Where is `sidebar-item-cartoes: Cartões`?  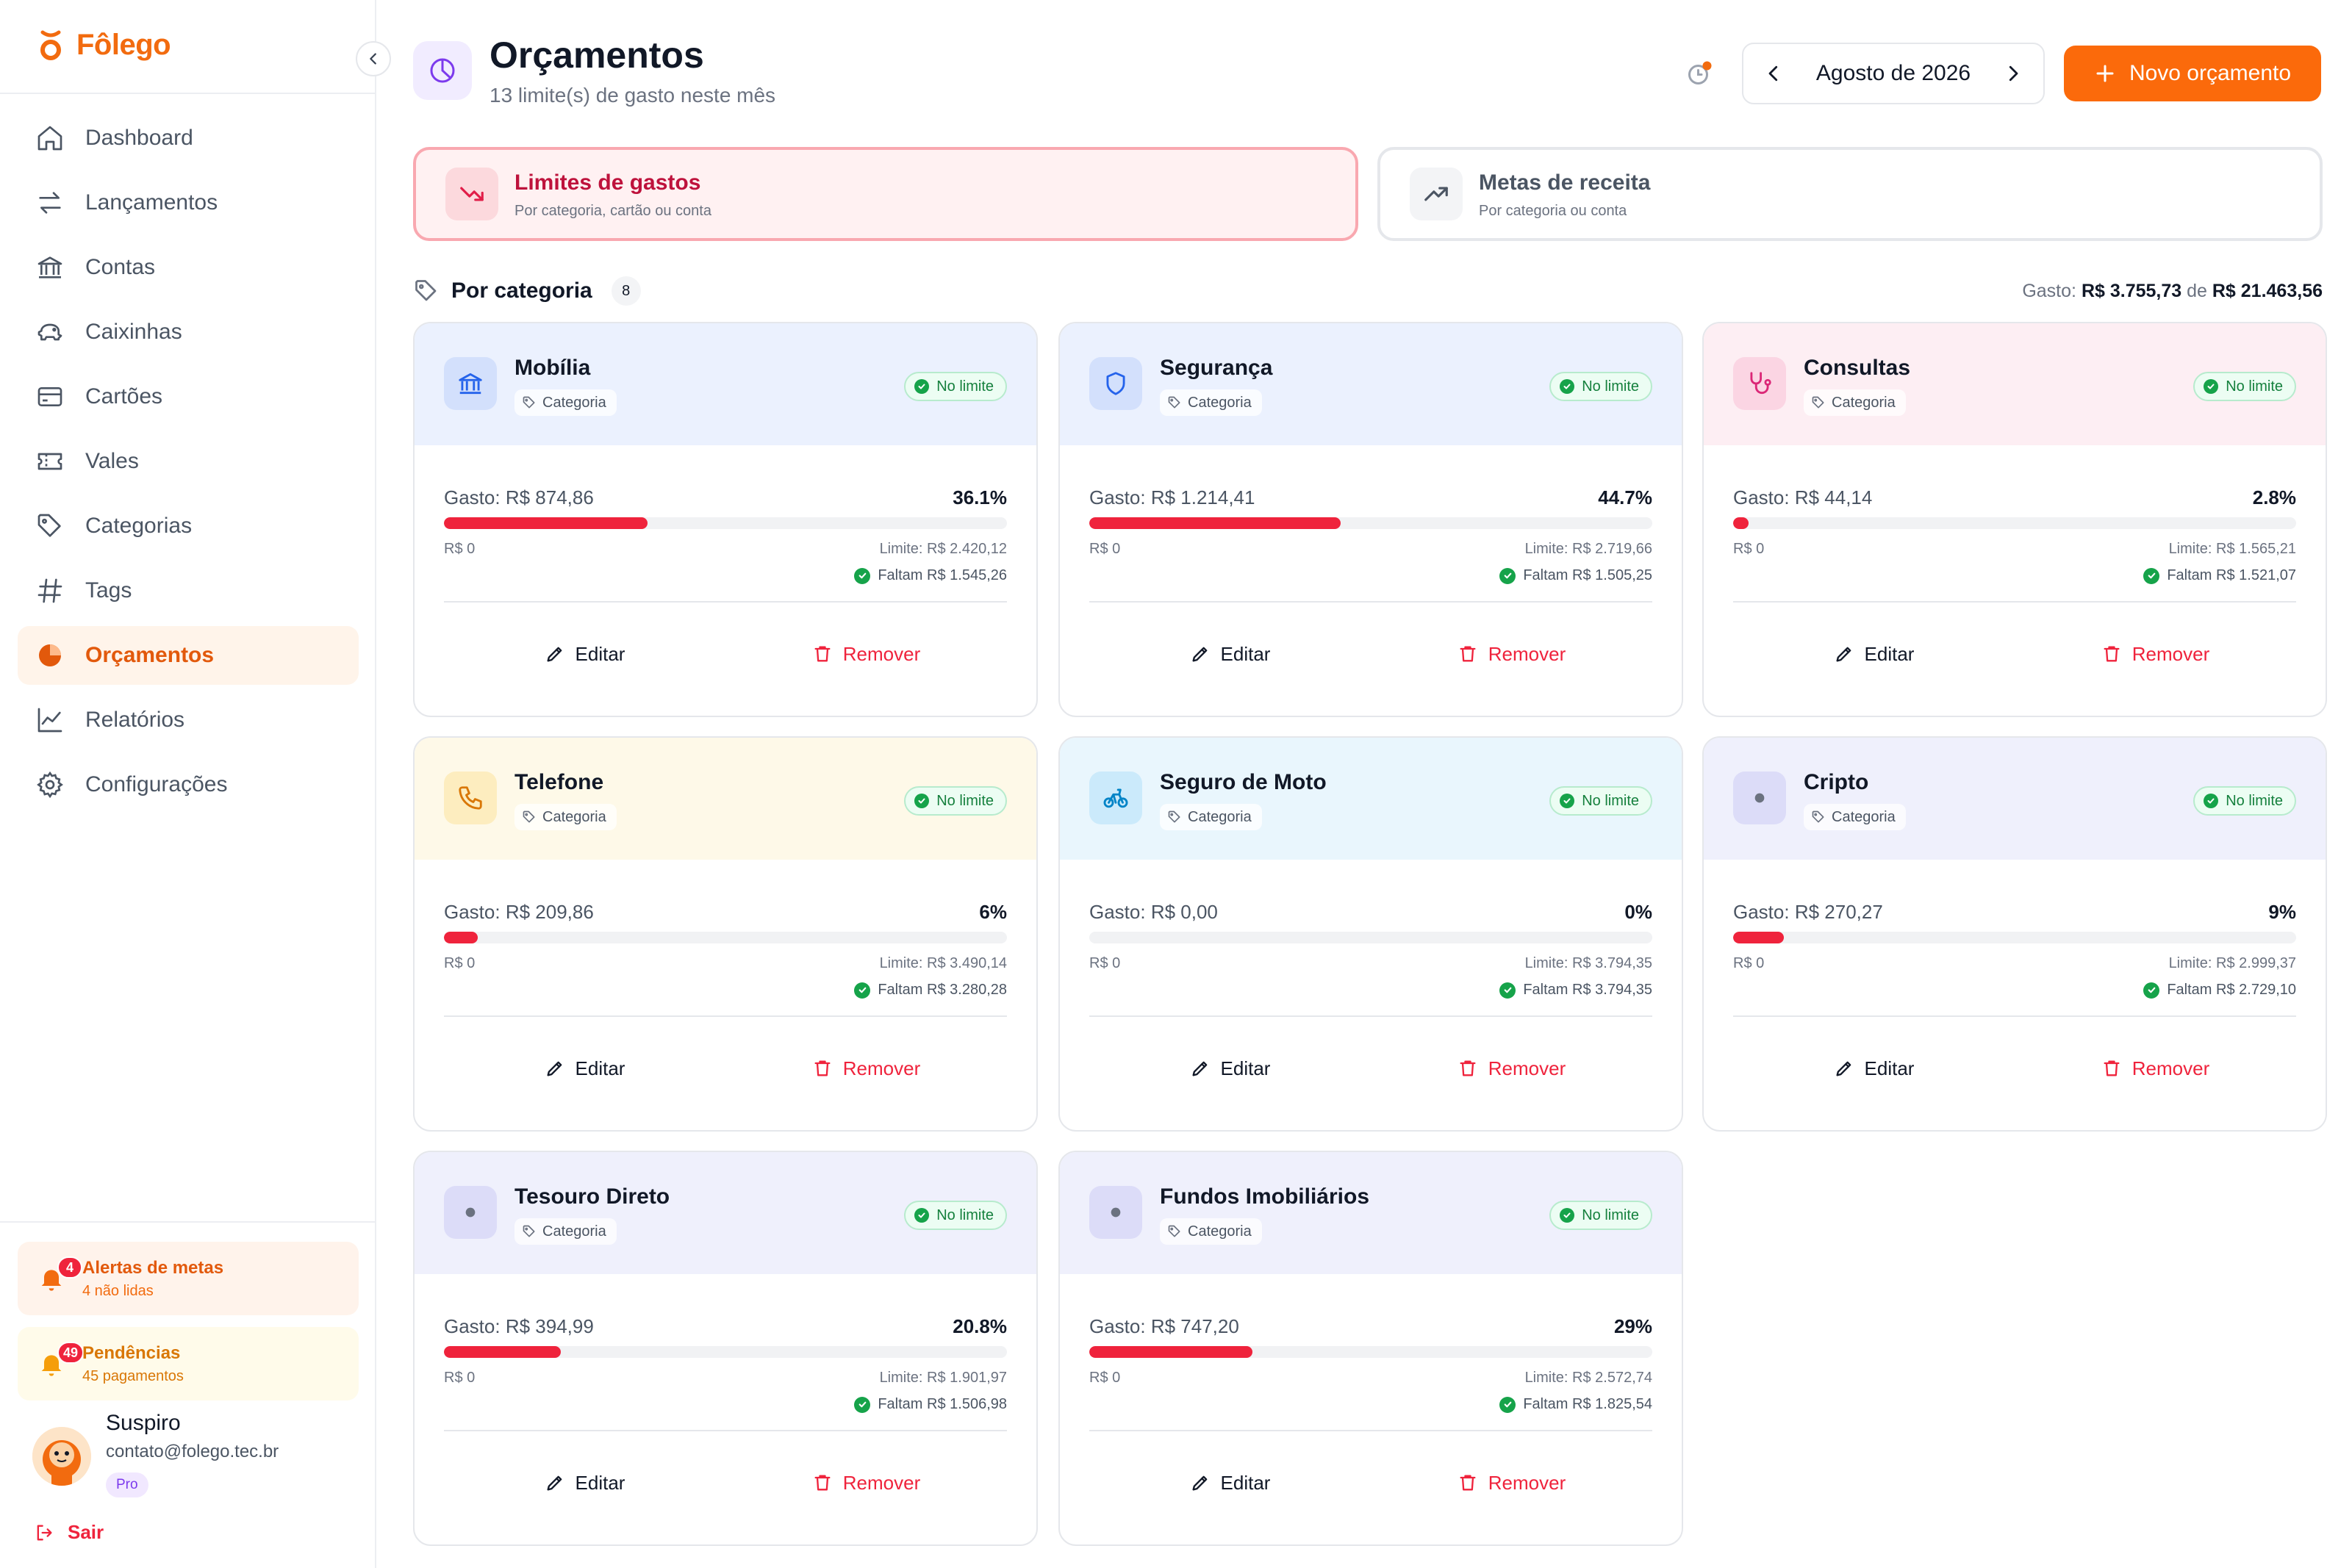 sidebar-item-cartoes: Cartões is located at coordinates (188, 396).